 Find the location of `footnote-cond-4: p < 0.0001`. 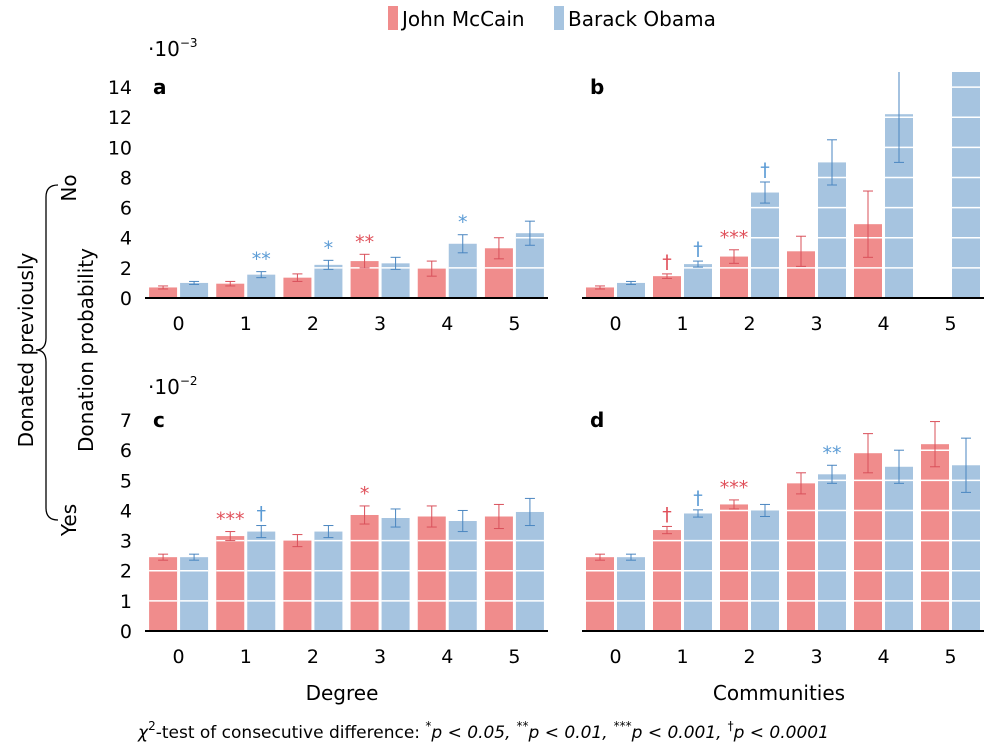

footnote-cond-4: p < 0.0001 is located at coordinates (781, 733).